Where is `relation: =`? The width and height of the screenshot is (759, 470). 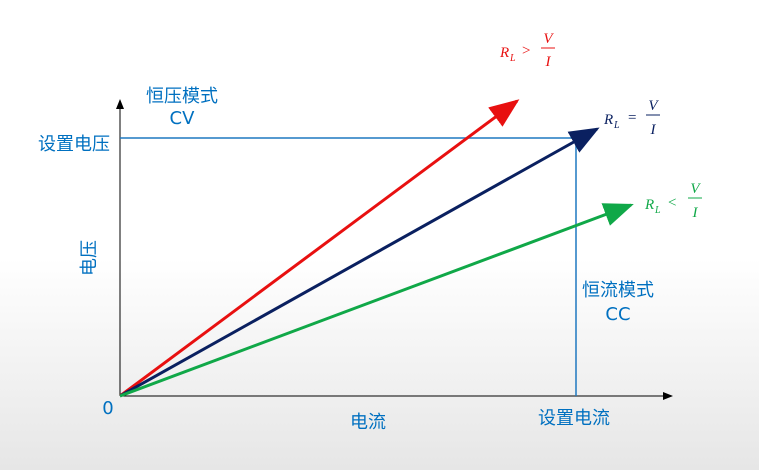 relation: = is located at coordinates (632, 118).